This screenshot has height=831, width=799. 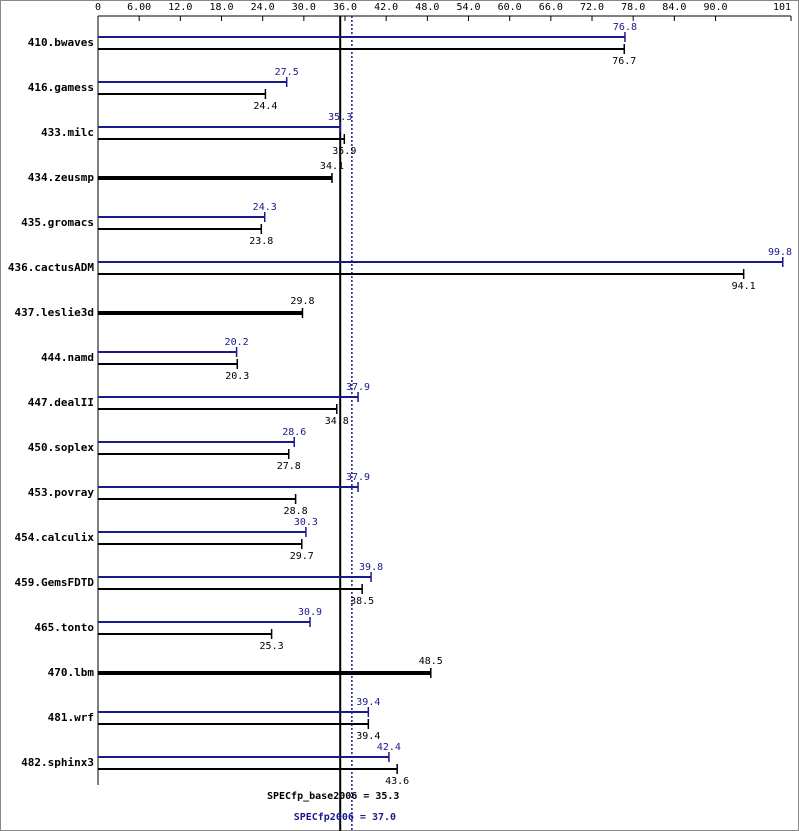 What do you see at coordinates (386, 7) in the screenshot?
I see `x-tick-label: 42.0` at bounding box center [386, 7].